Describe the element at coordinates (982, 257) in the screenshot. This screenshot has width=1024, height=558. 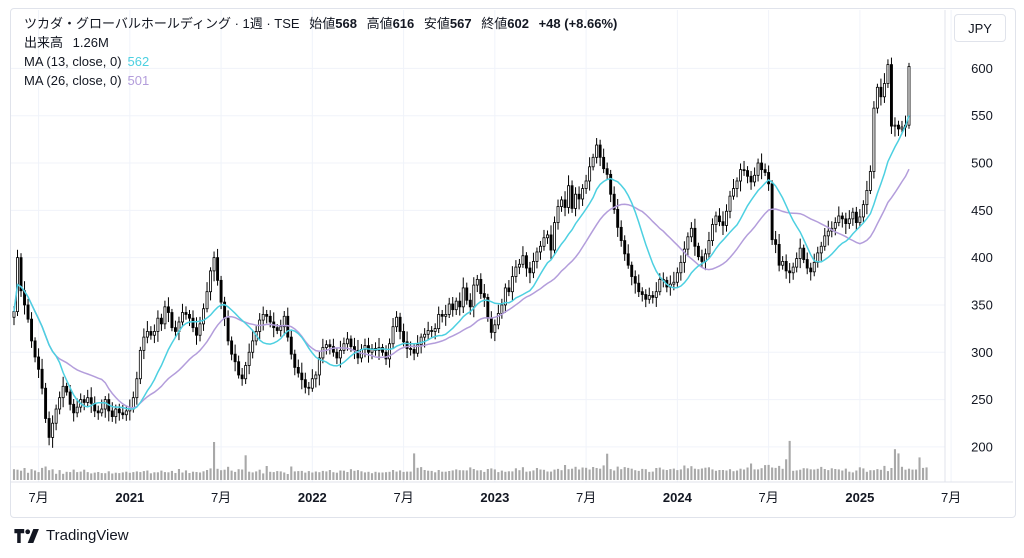
I see `price-axis: 600 550 500 450 400 350 300 250 200` at that location.